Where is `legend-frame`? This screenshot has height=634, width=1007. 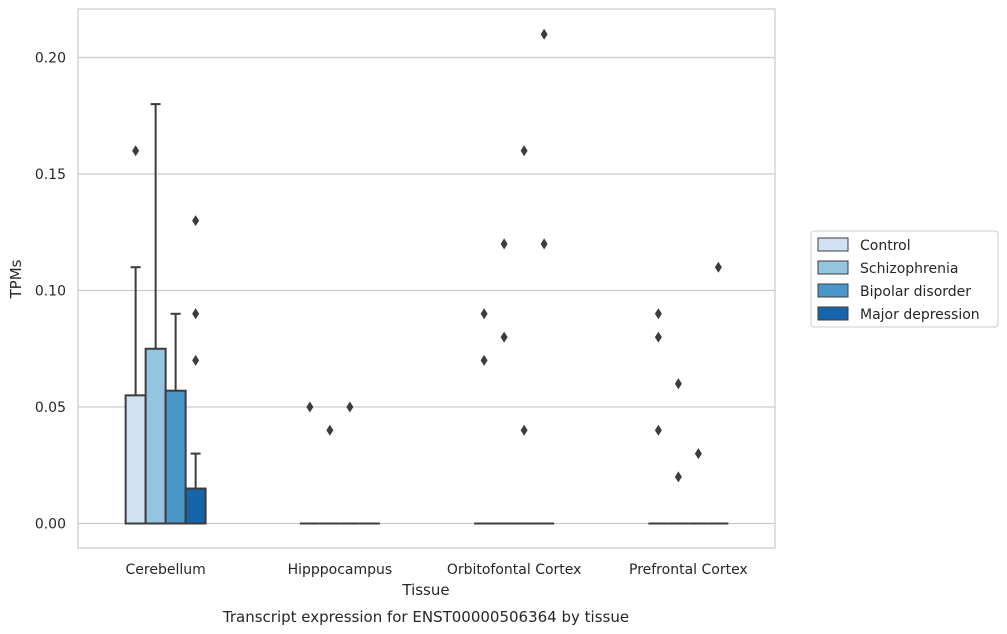 legend-frame is located at coordinates (904, 279).